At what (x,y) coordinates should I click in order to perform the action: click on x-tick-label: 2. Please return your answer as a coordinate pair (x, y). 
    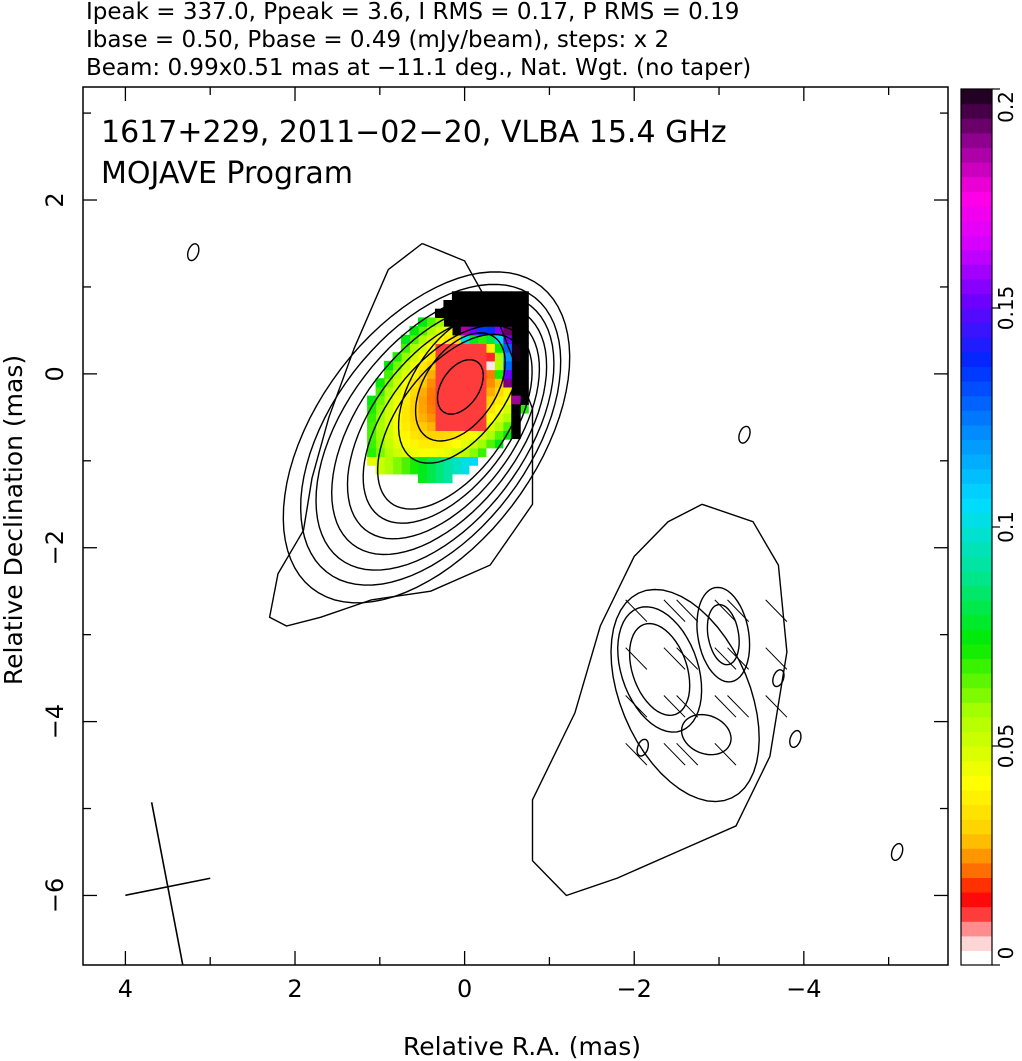
    Looking at the image, I should click on (294, 989).